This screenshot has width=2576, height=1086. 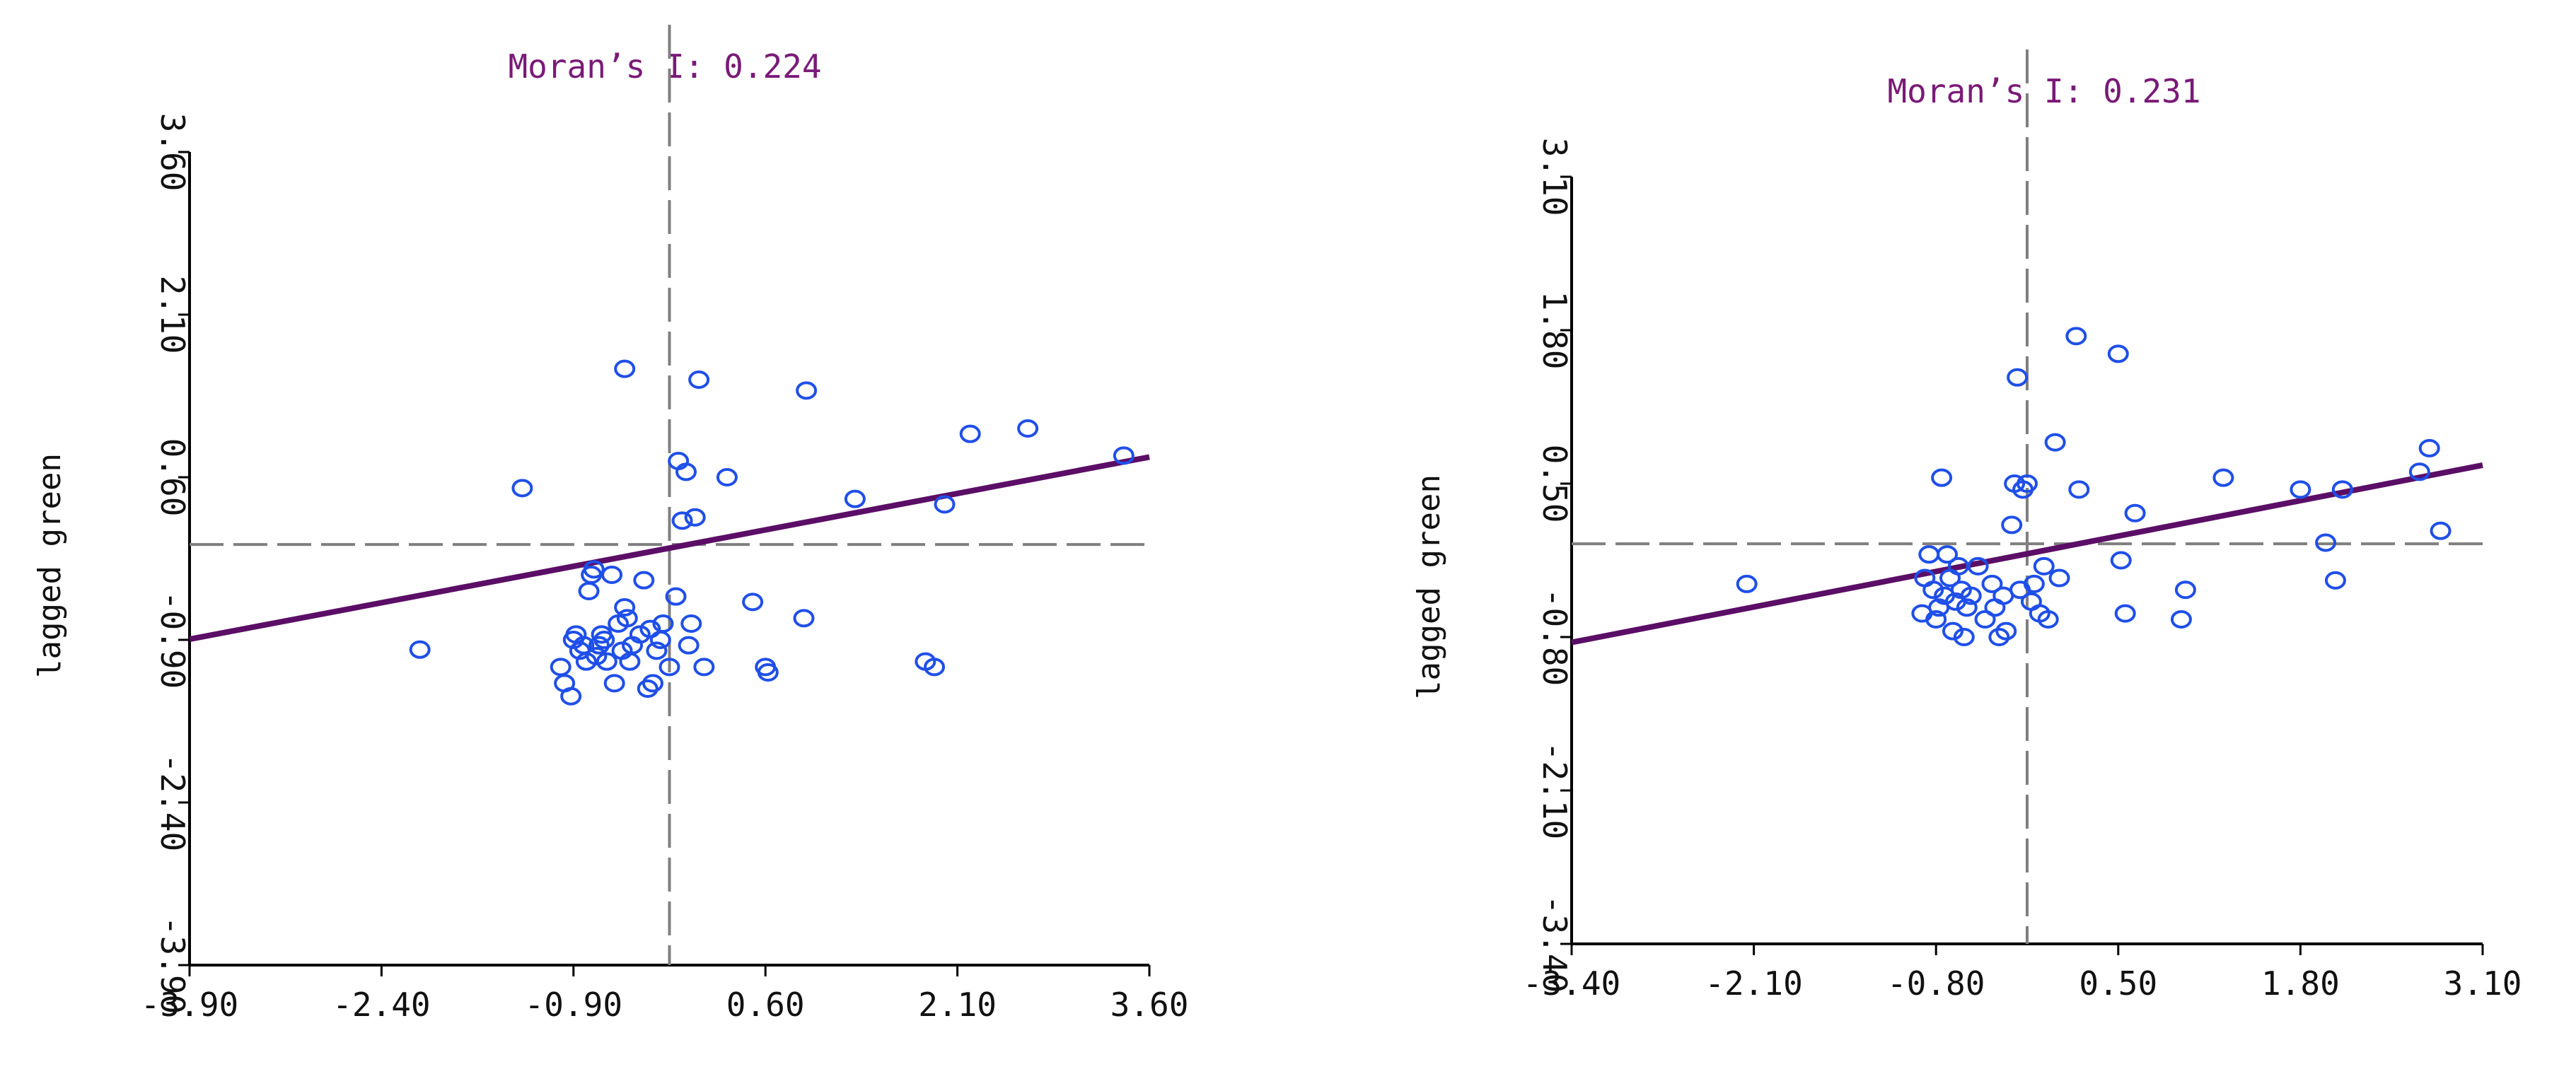 What do you see at coordinates (189, 1005) in the screenshot?
I see `x-tick-label: -3.90` at bounding box center [189, 1005].